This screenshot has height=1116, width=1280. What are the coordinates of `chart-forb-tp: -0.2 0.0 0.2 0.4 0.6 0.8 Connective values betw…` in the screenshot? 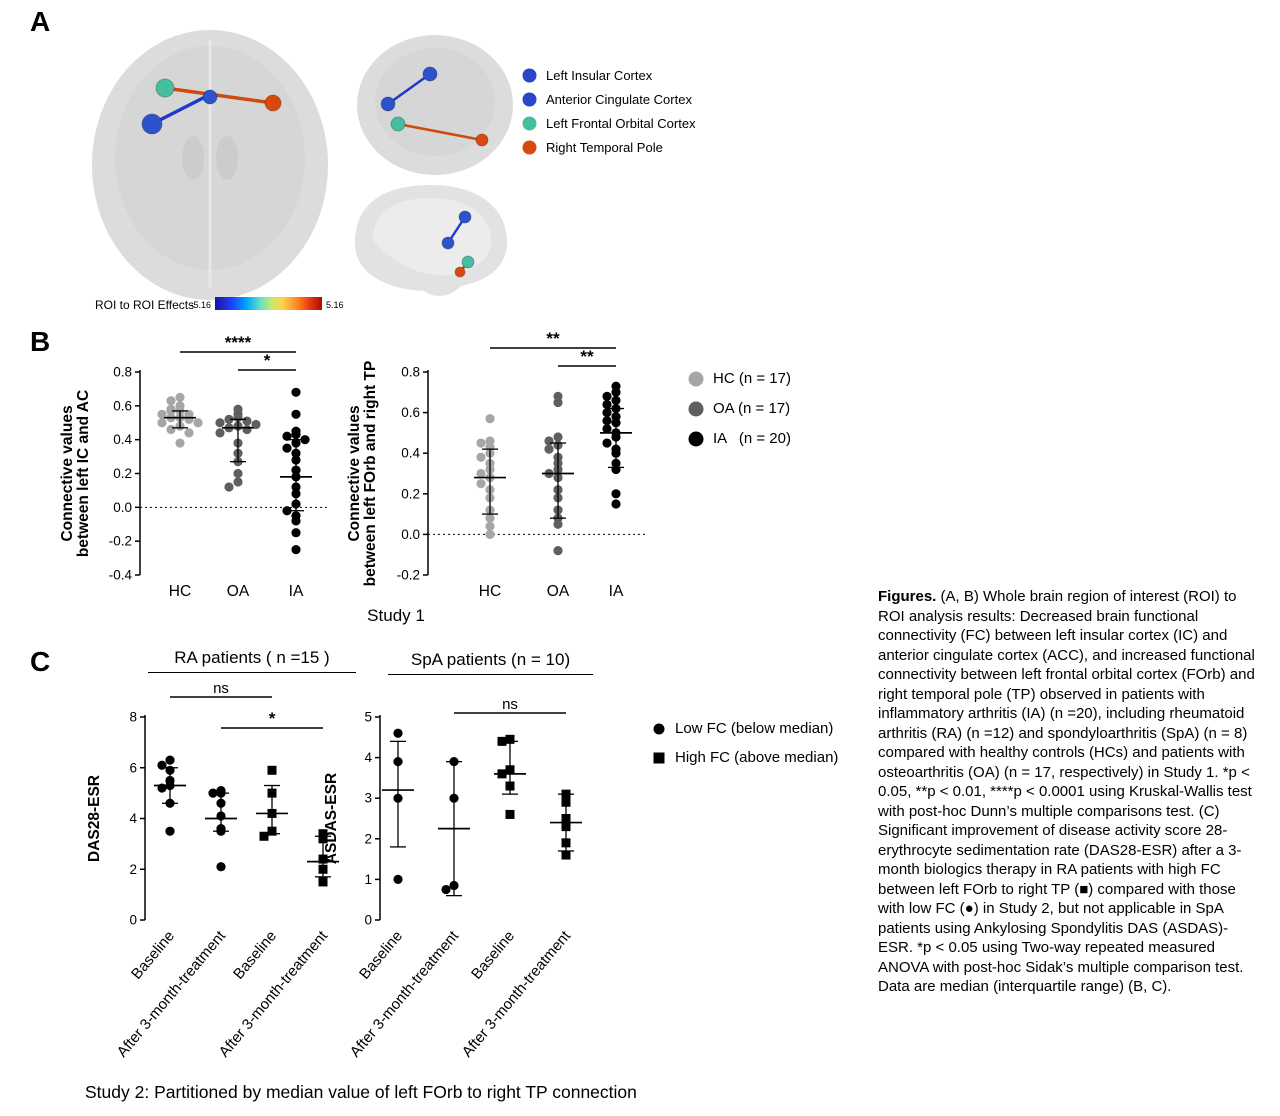 It's located at (495, 464).